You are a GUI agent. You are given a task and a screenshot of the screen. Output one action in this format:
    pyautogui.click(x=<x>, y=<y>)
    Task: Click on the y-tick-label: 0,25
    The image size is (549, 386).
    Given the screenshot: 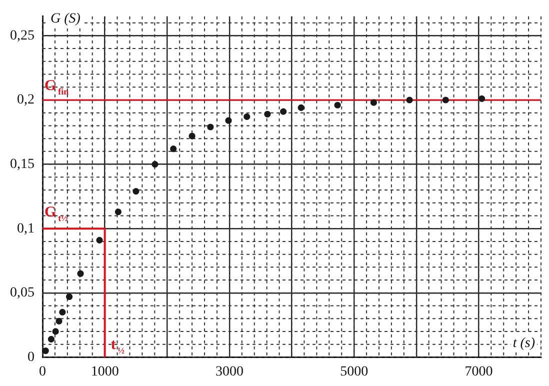 What is the action you would take?
    pyautogui.click(x=22, y=36)
    